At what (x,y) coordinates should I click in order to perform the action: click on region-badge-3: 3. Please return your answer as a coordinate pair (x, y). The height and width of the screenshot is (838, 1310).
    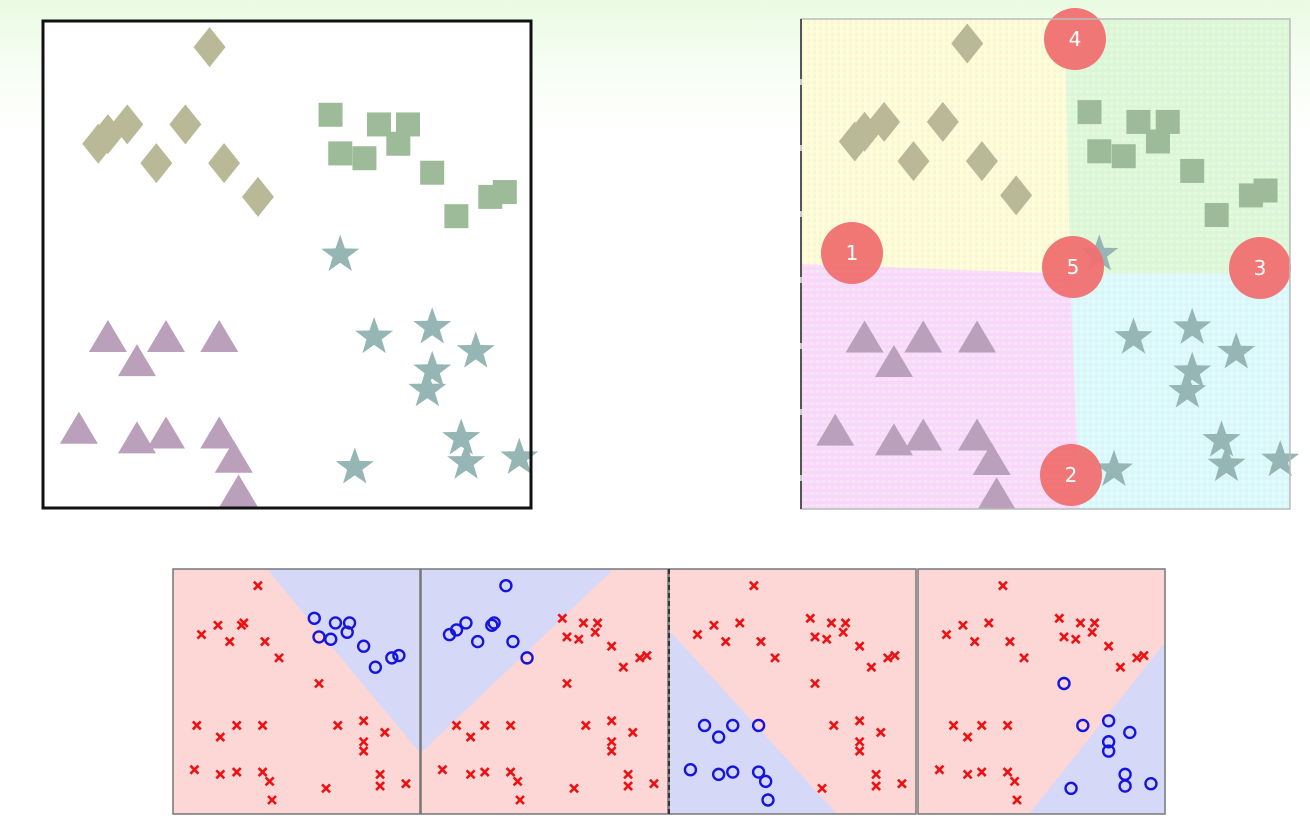
    Looking at the image, I should click on (1260, 268).